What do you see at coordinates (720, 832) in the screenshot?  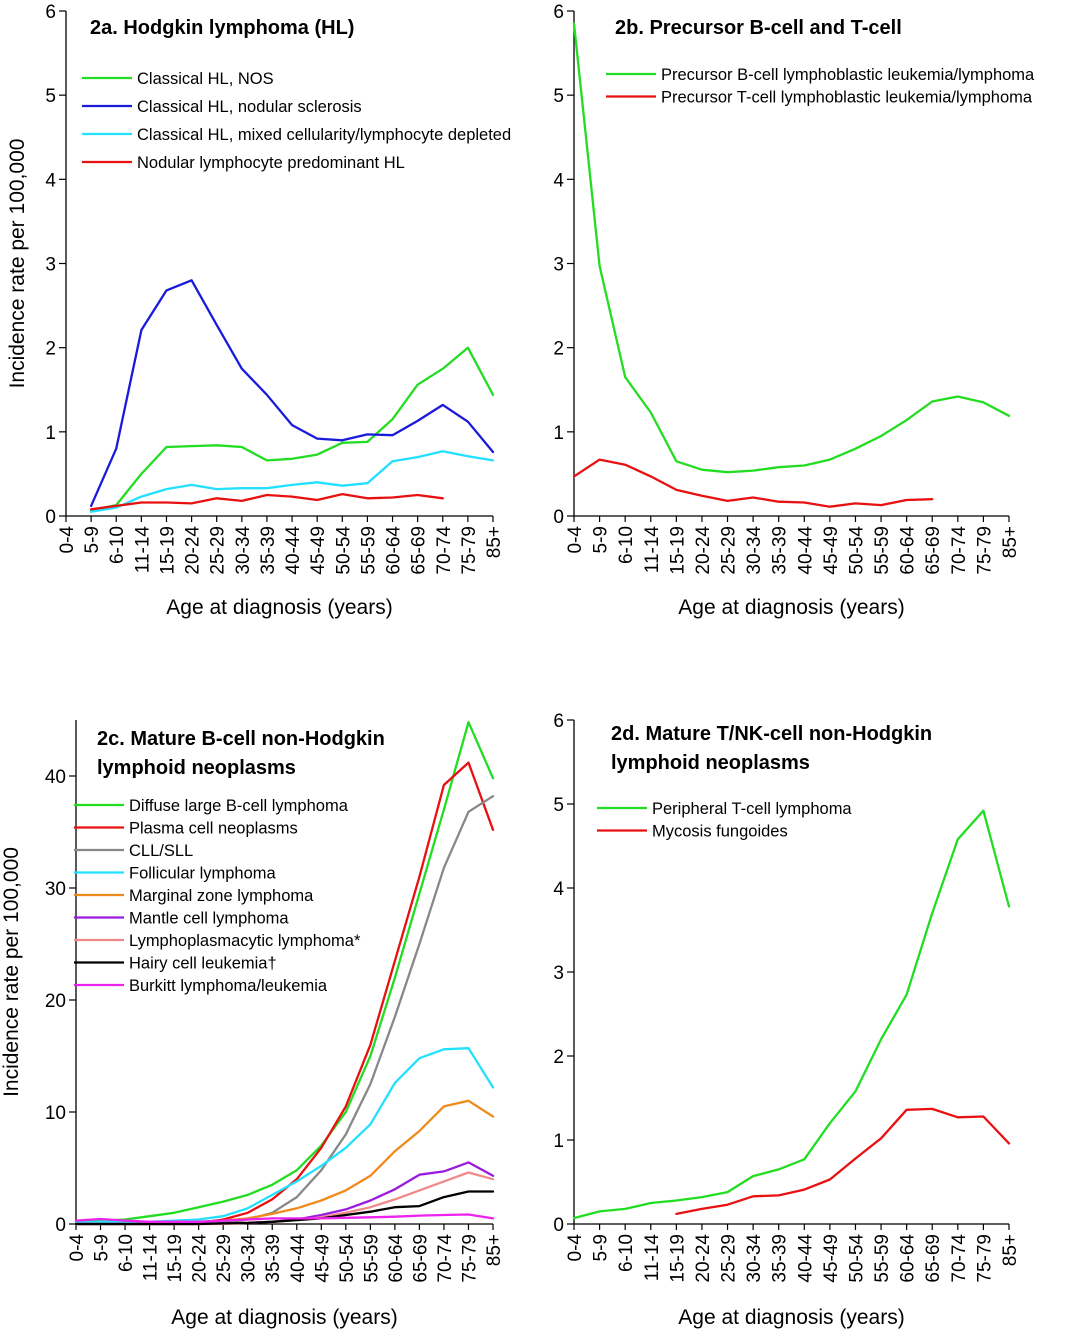 I see `legend-label: Mycosis fungoides` at bounding box center [720, 832].